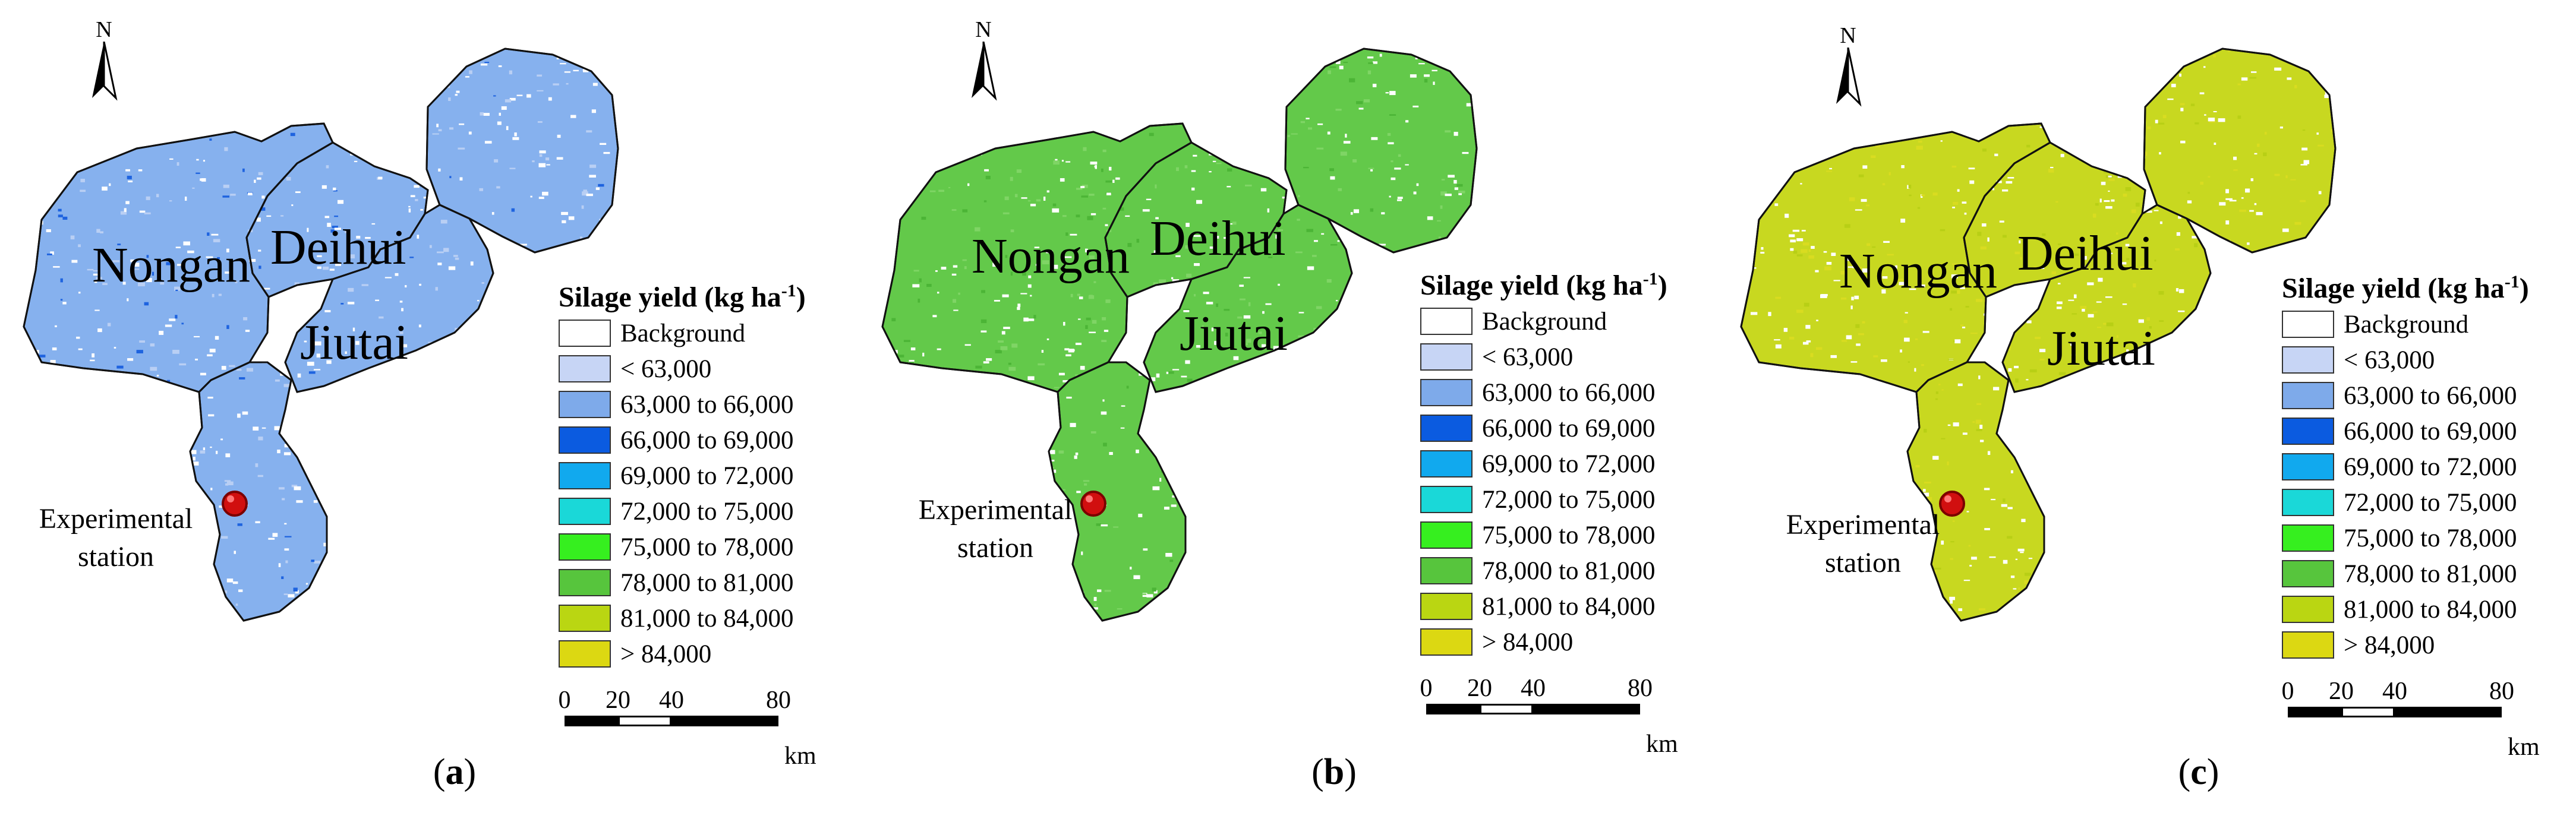  Describe the element at coordinates (471, 772) in the screenshot. I see `caption-close: )` at that location.